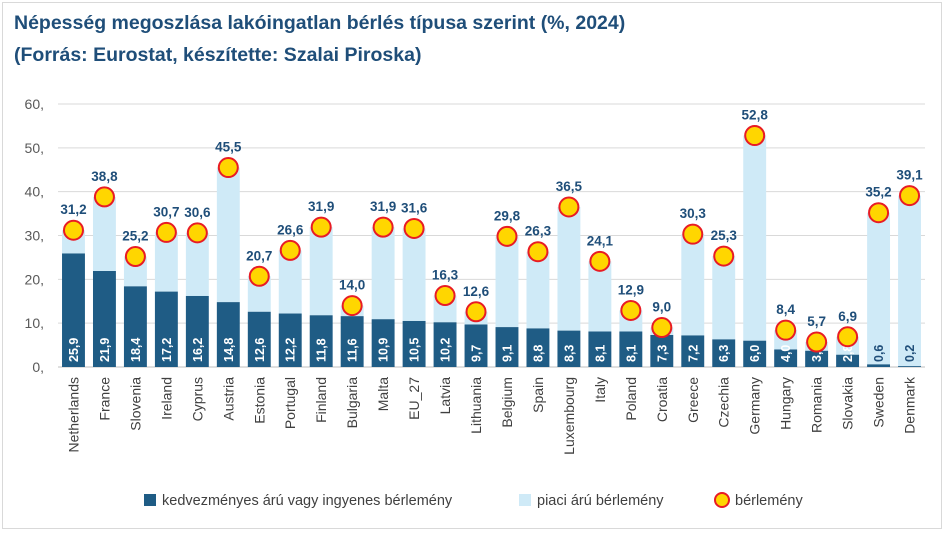 The width and height of the screenshot is (946, 533). Describe the element at coordinates (848, 403) in the screenshot. I see `x-category-label: Slovakia` at that location.